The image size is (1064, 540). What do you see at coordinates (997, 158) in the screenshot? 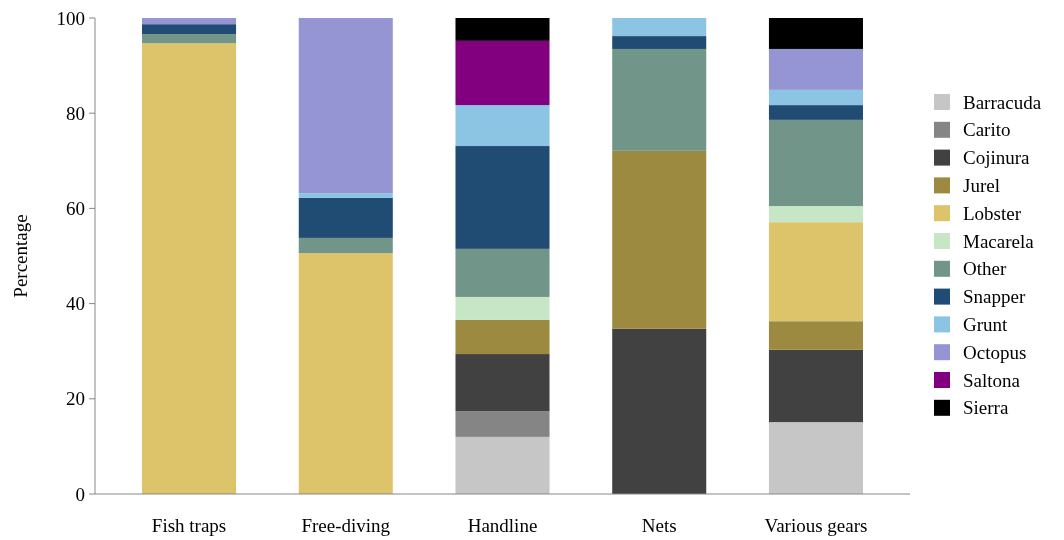
I see `legend-label: Cojinura` at bounding box center [997, 158].